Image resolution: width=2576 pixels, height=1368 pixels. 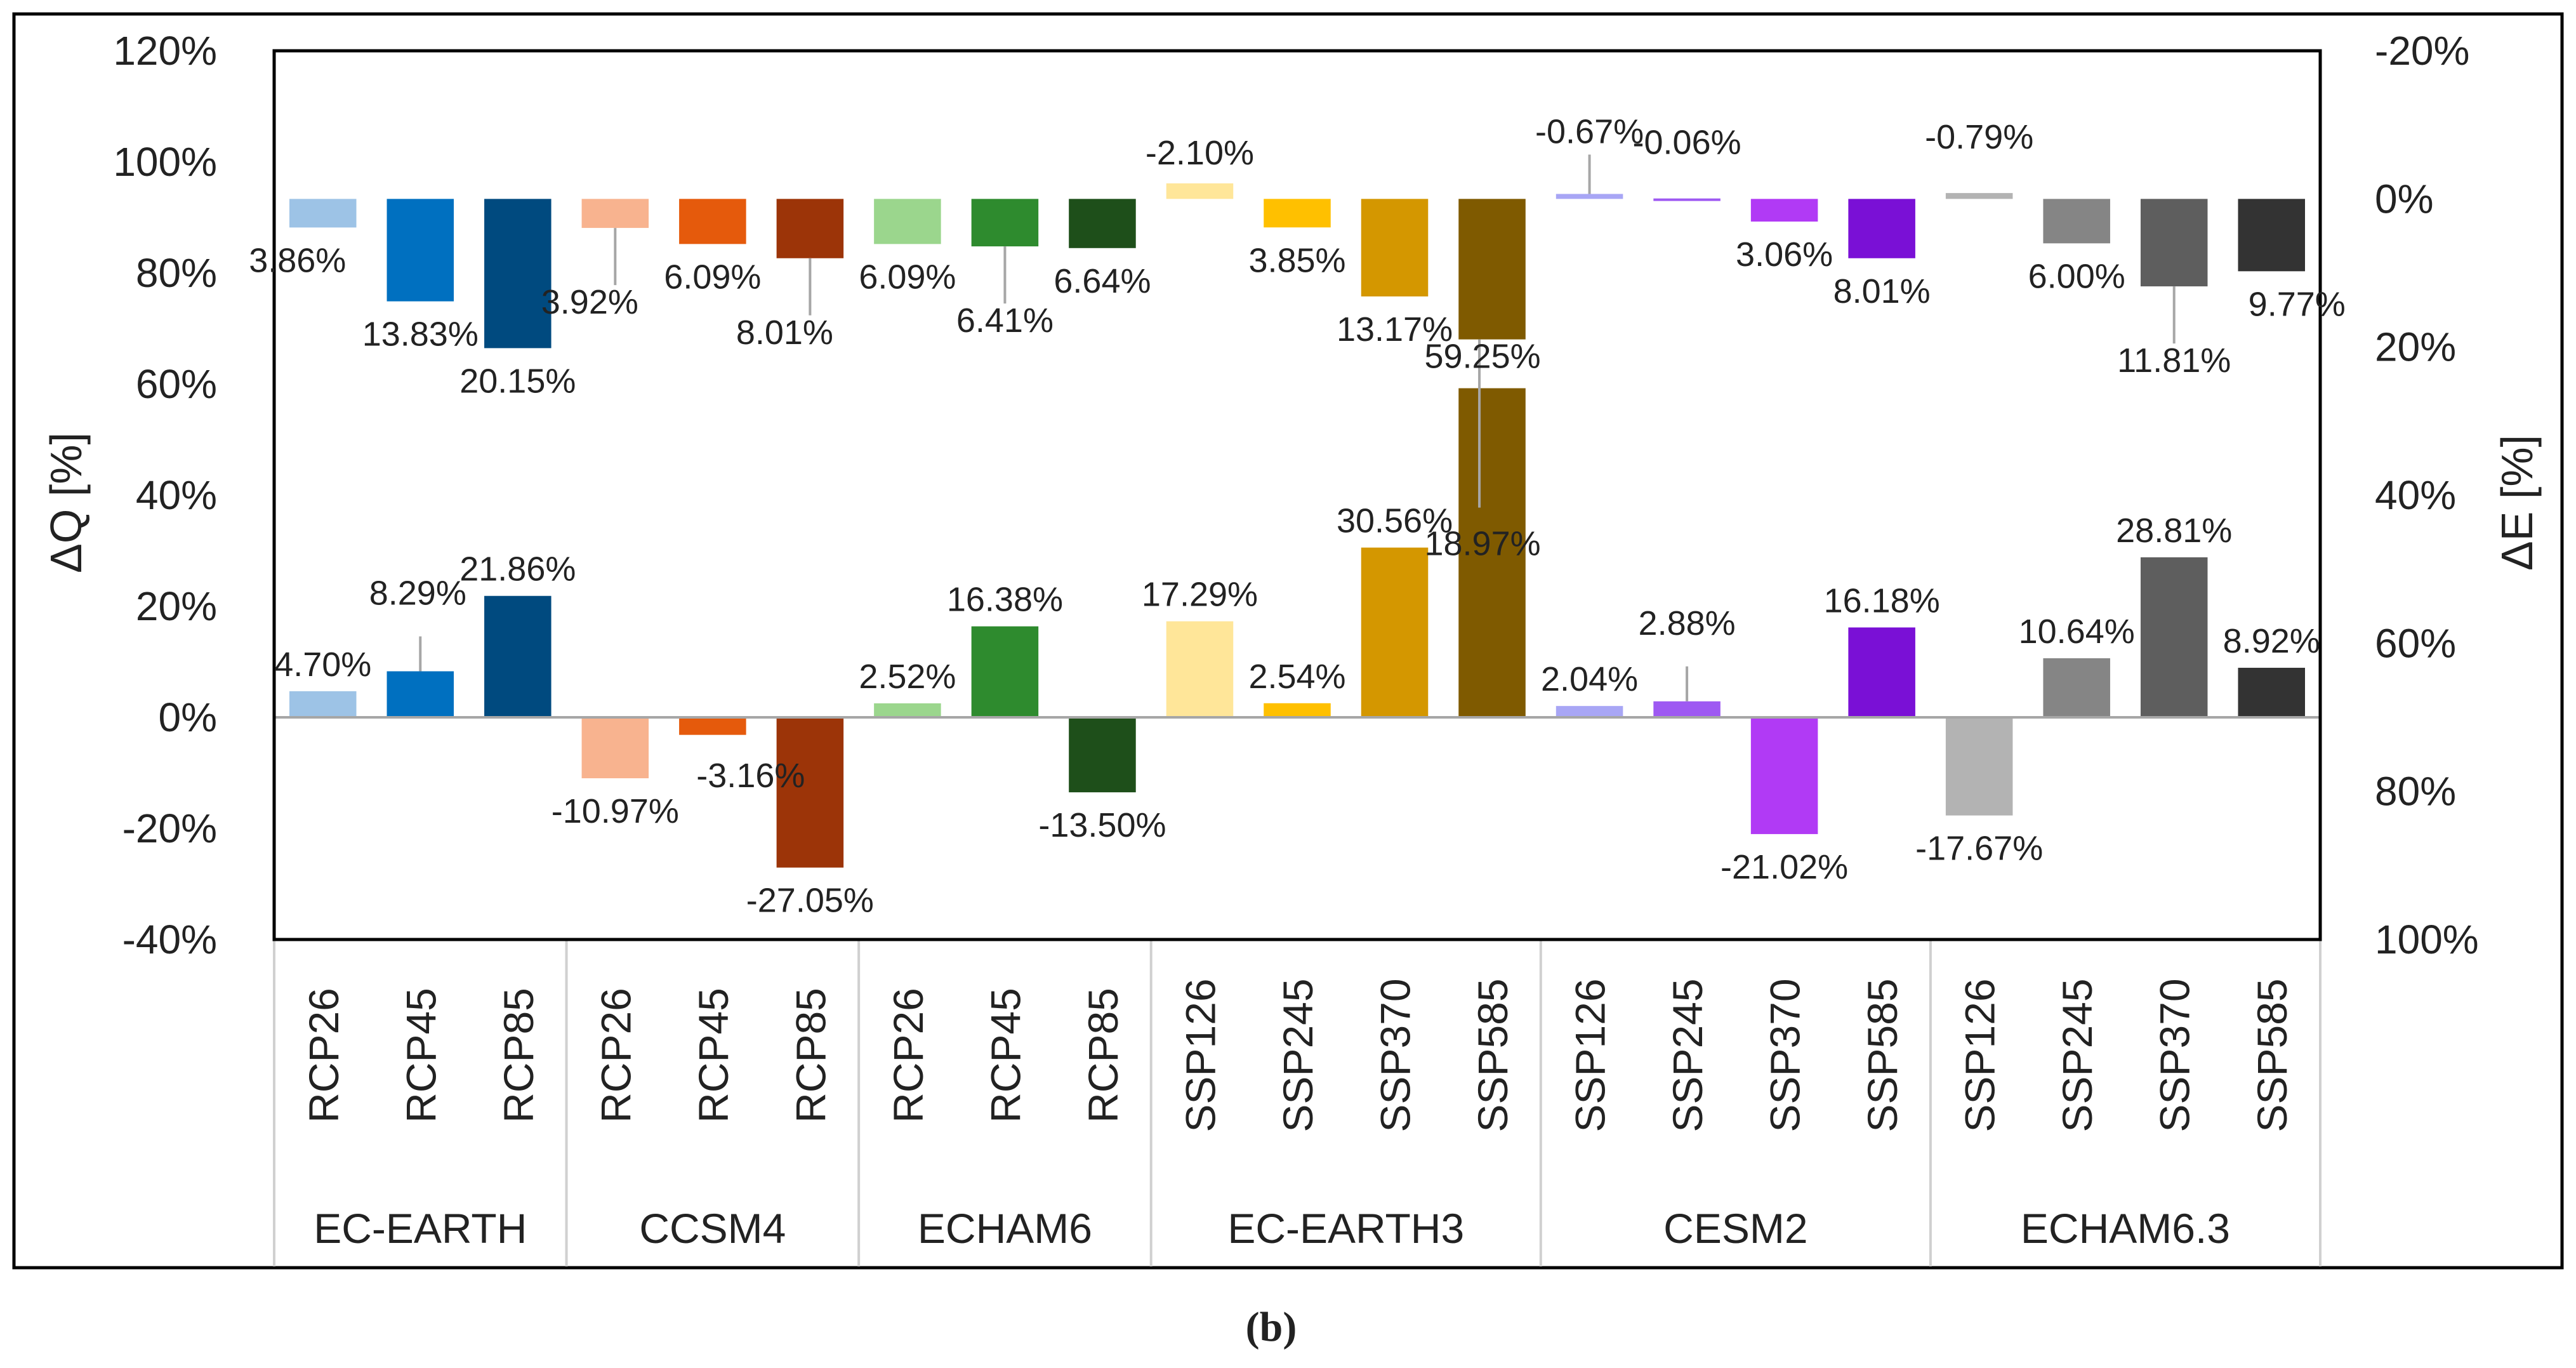 What do you see at coordinates (176, 606) in the screenshot?
I see `left-tick-label: 20%` at bounding box center [176, 606].